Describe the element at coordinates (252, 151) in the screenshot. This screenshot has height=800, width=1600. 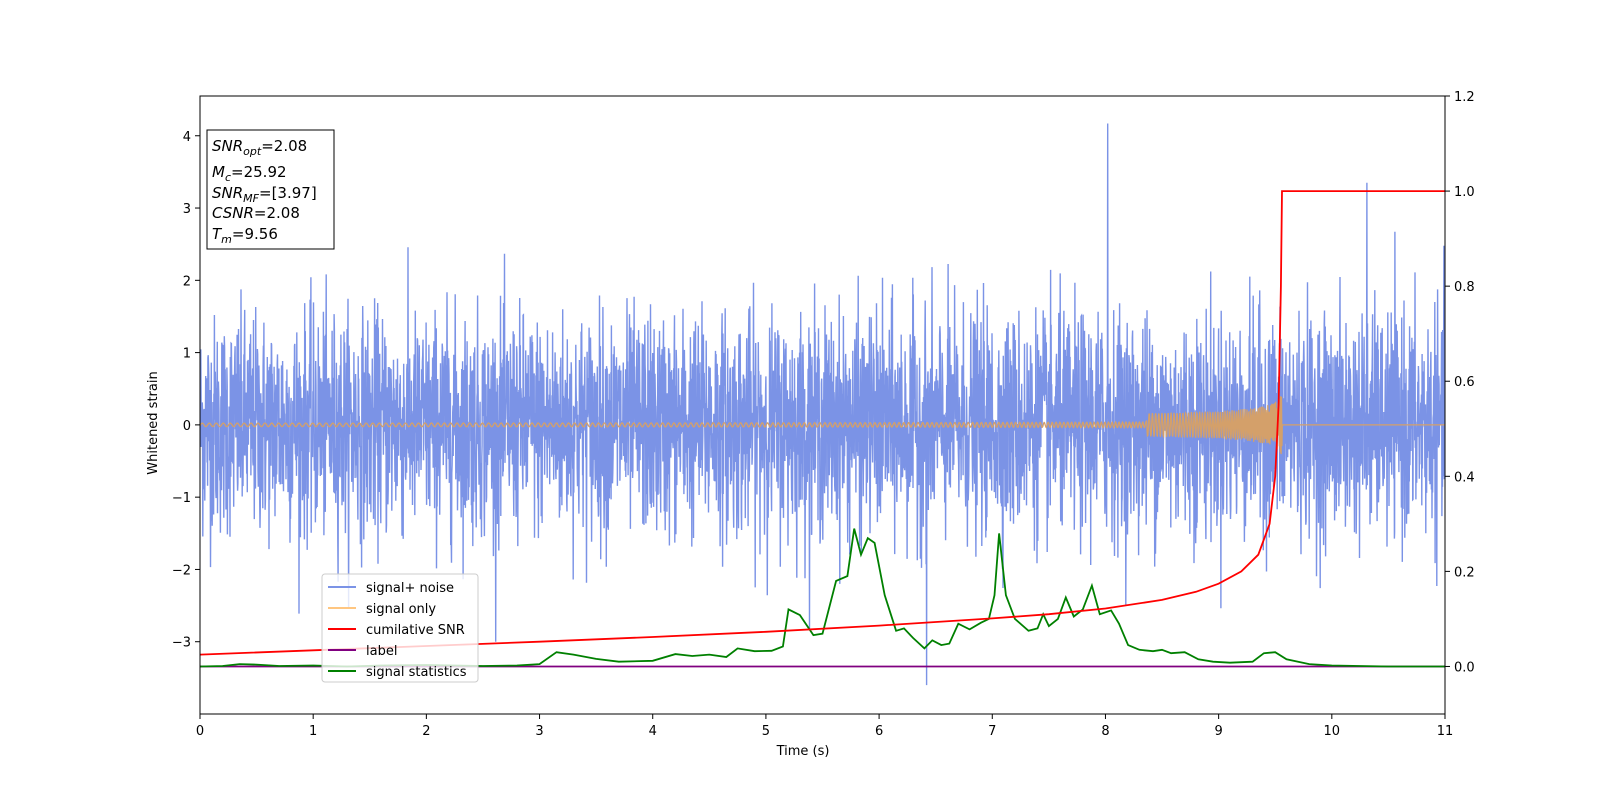
I see `info-subscript: opt` at that location.